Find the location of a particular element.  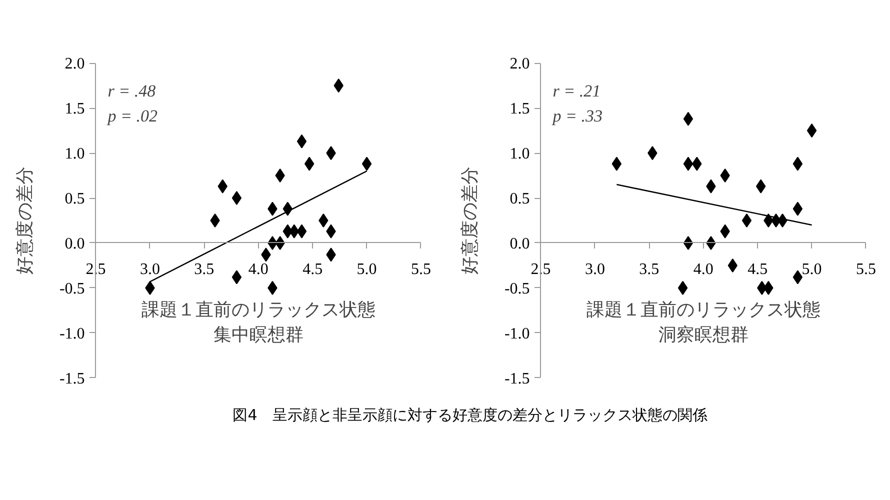

caption: 図4 呈示顔と非呈示顔に対する好意度の差分とリラックス状態の関係 is located at coordinates (470, 415).